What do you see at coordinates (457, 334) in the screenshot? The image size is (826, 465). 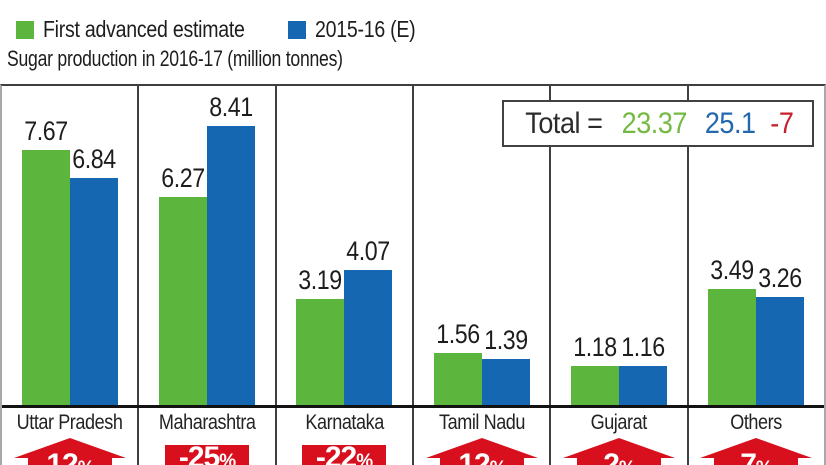 I see `value-label: 1.56` at bounding box center [457, 334].